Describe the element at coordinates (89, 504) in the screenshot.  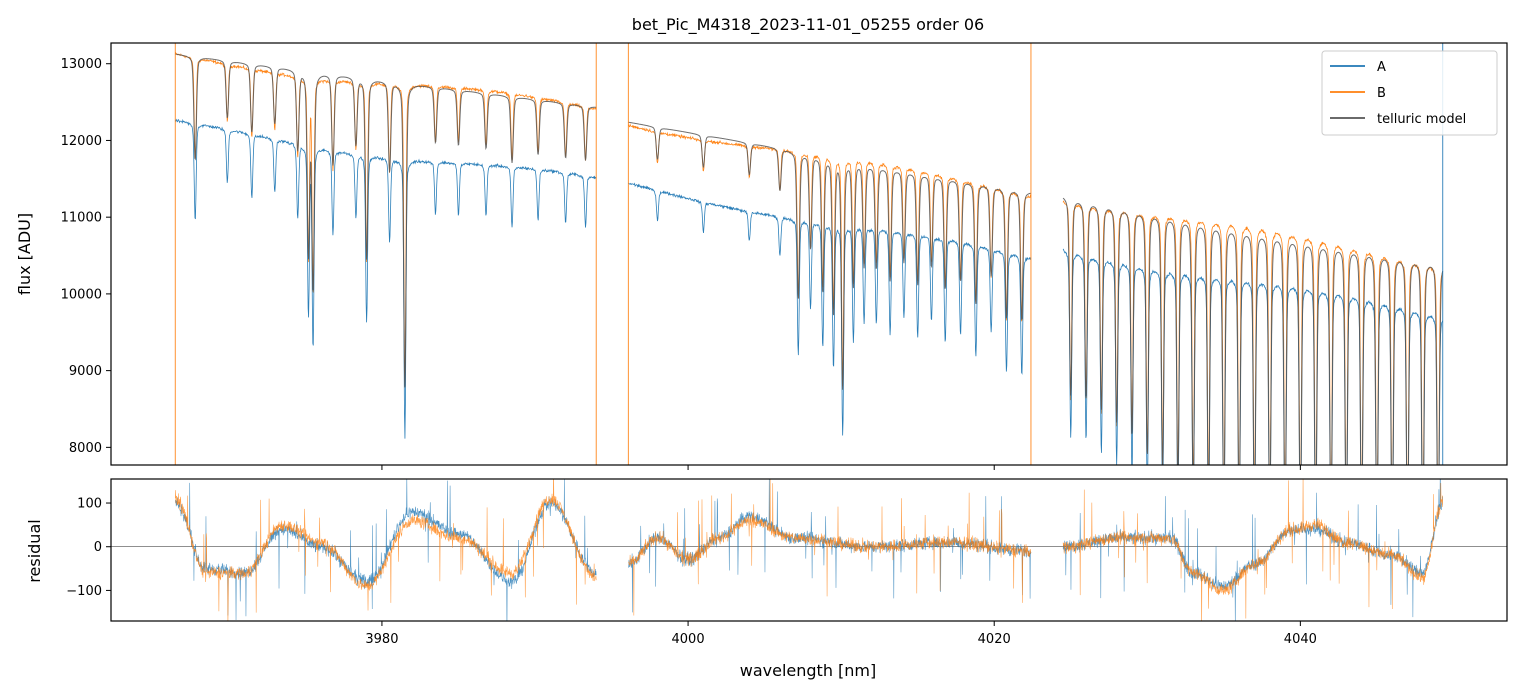
I see `residual-y-tick-label: 100` at that location.